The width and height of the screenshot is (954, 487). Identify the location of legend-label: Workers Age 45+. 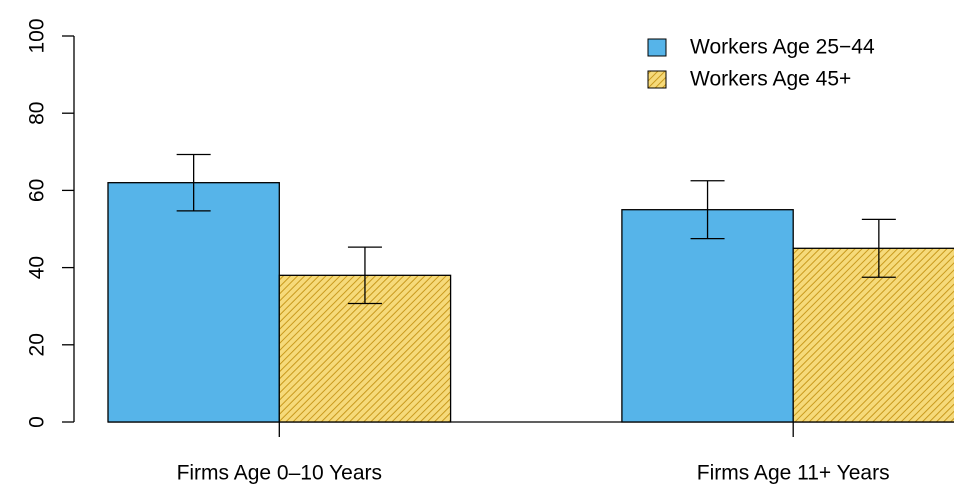
(770, 79).